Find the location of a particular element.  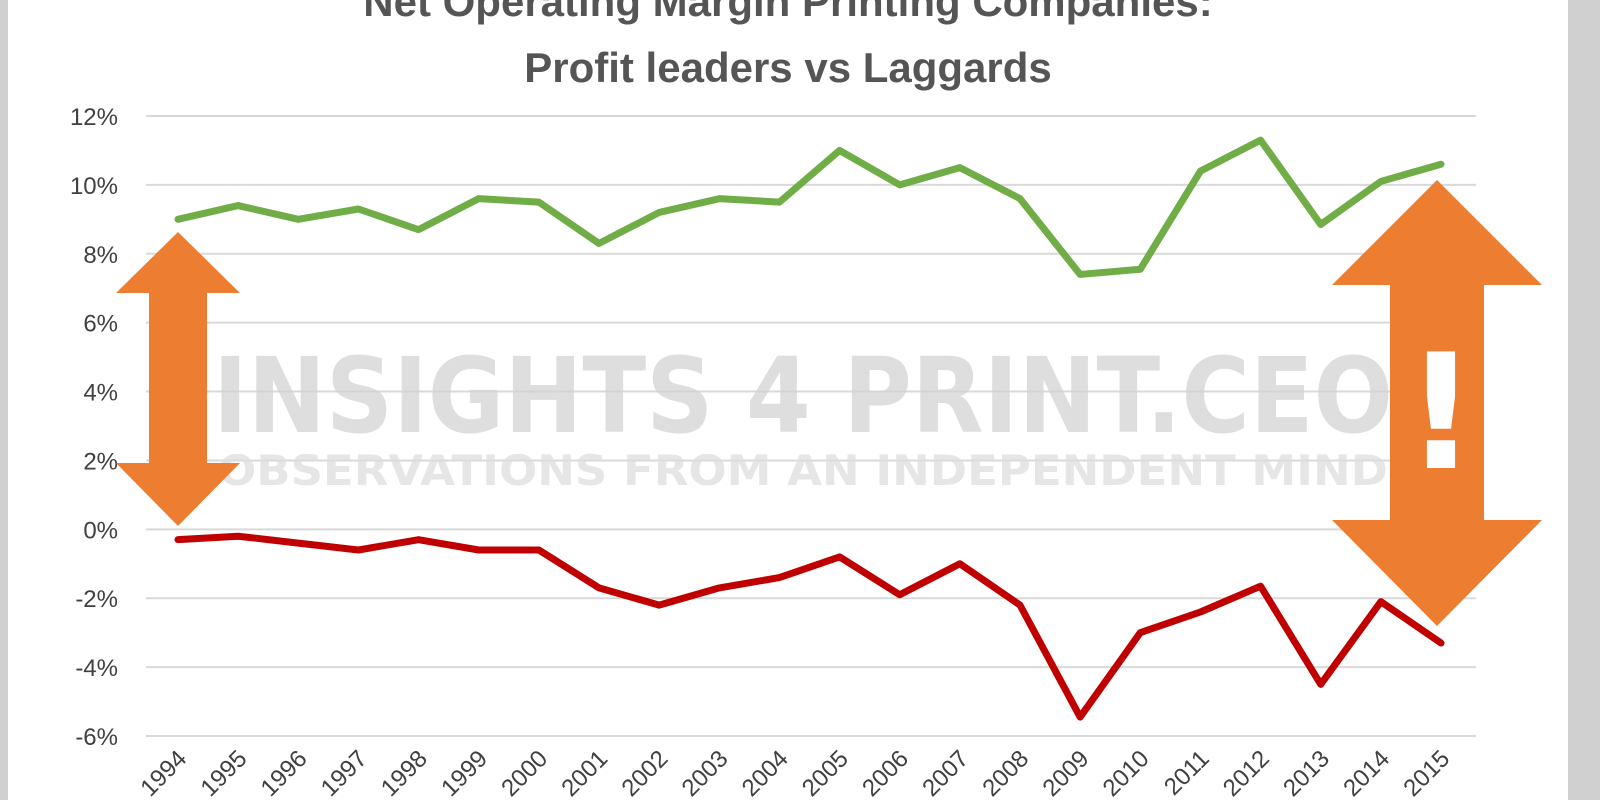

y-axis-ticks: 12% 10% 8% 6% 4% 2% 0% -2% -4% -6% is located at coordinates (94, 427).